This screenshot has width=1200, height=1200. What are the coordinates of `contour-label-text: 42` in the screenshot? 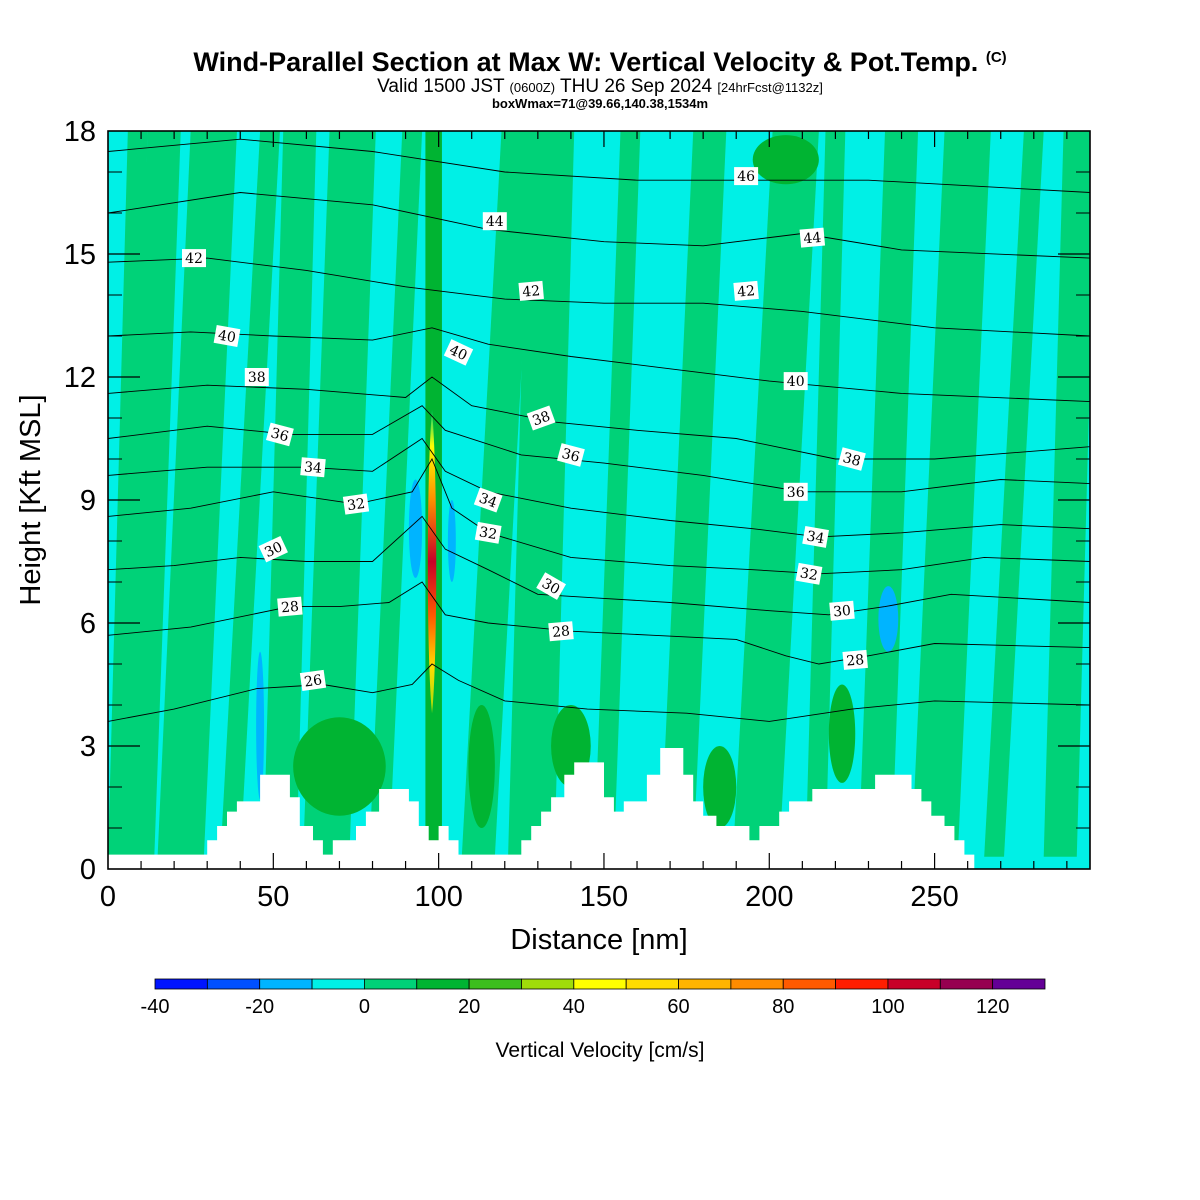 It's located at (194, 259).